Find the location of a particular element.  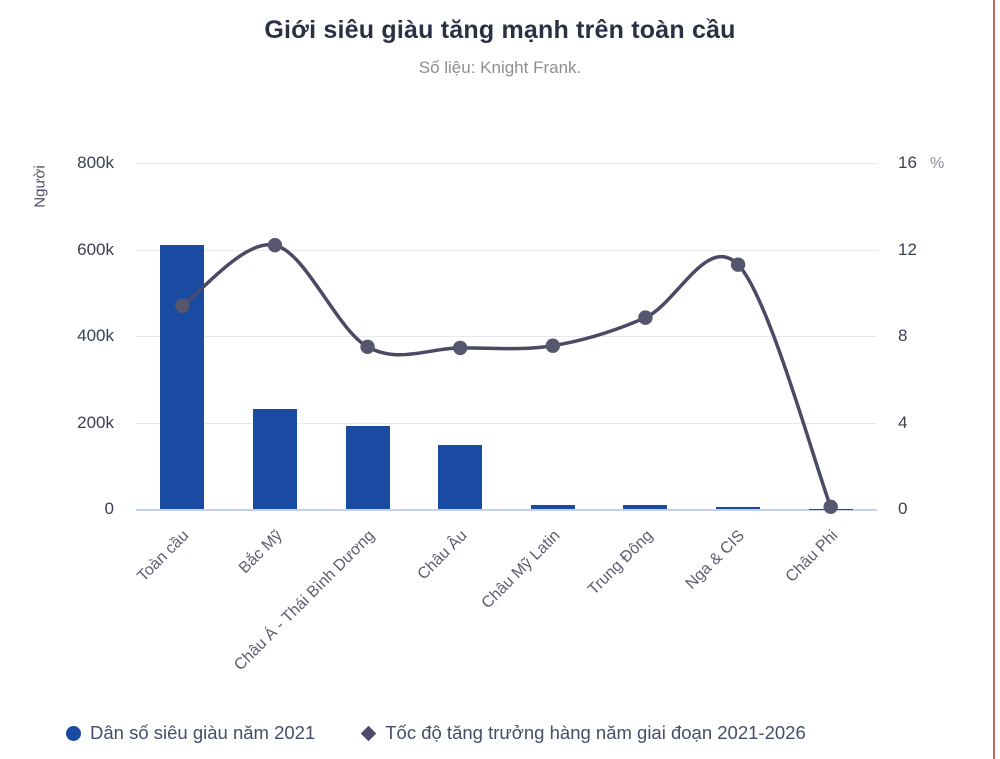

y-axis-label-left: 200k is located at coordinates (95, 422).